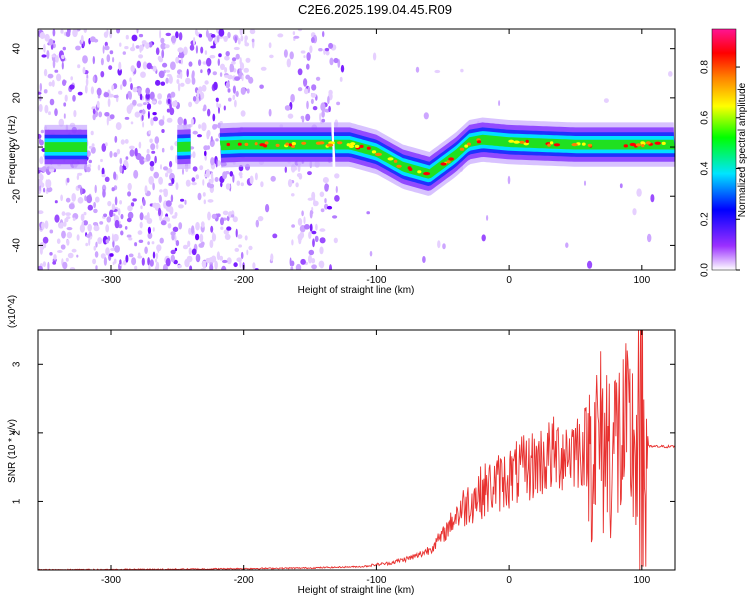  I want to click on x-tick-label: 100, so click(641, 580).